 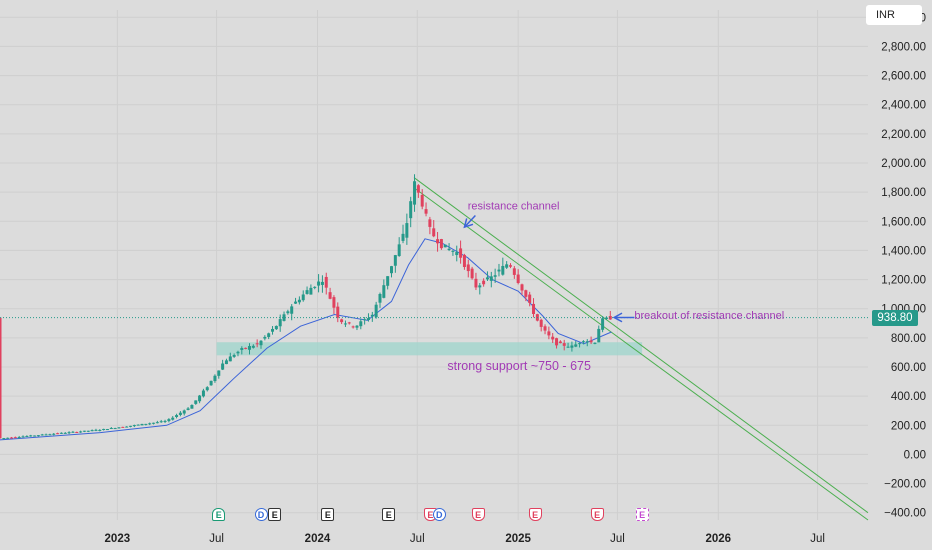 What do you see at coordinates (894, 15) in the screenshot?
I see `currency-label: INR` at bounding box center [894, 15].